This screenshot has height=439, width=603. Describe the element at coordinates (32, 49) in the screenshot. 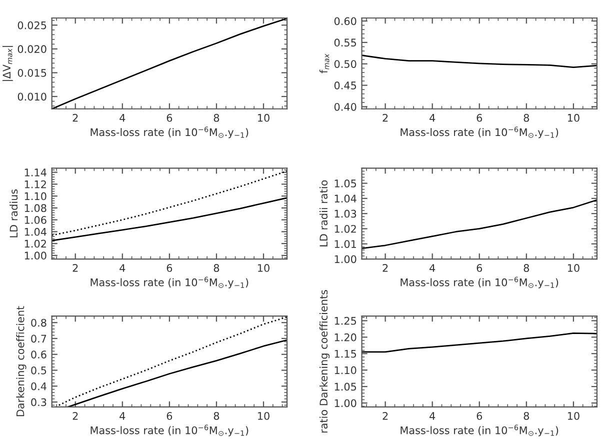

I see `y-tick-label: 0.020` at that location.